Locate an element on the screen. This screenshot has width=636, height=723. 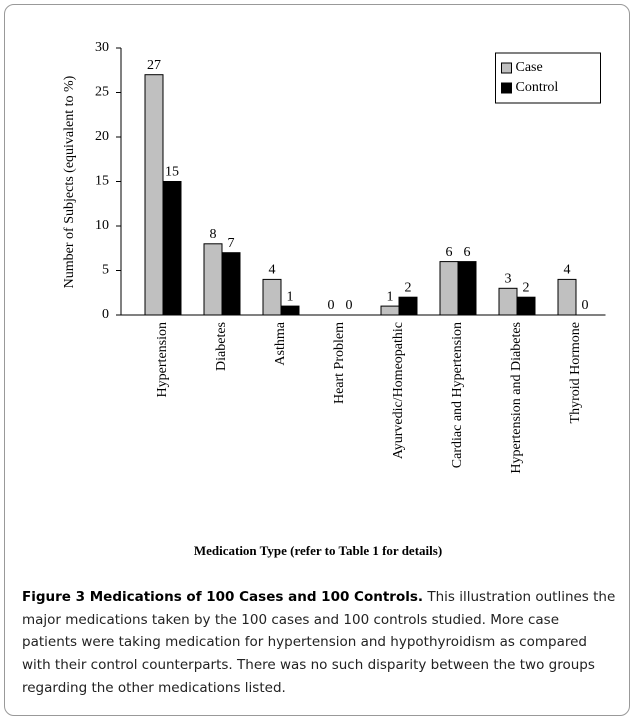
y-tick-label: 30 is located at coordinates (102, 47).